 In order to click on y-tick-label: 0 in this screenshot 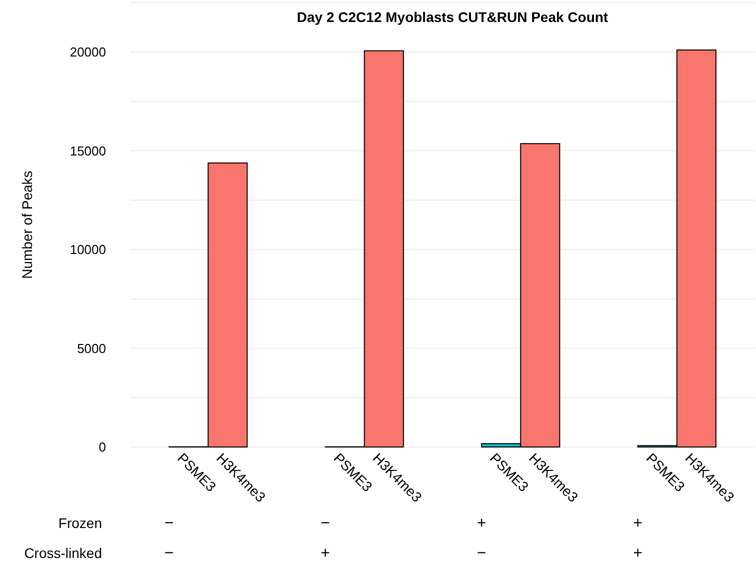, I will do `click(102, 447)`.